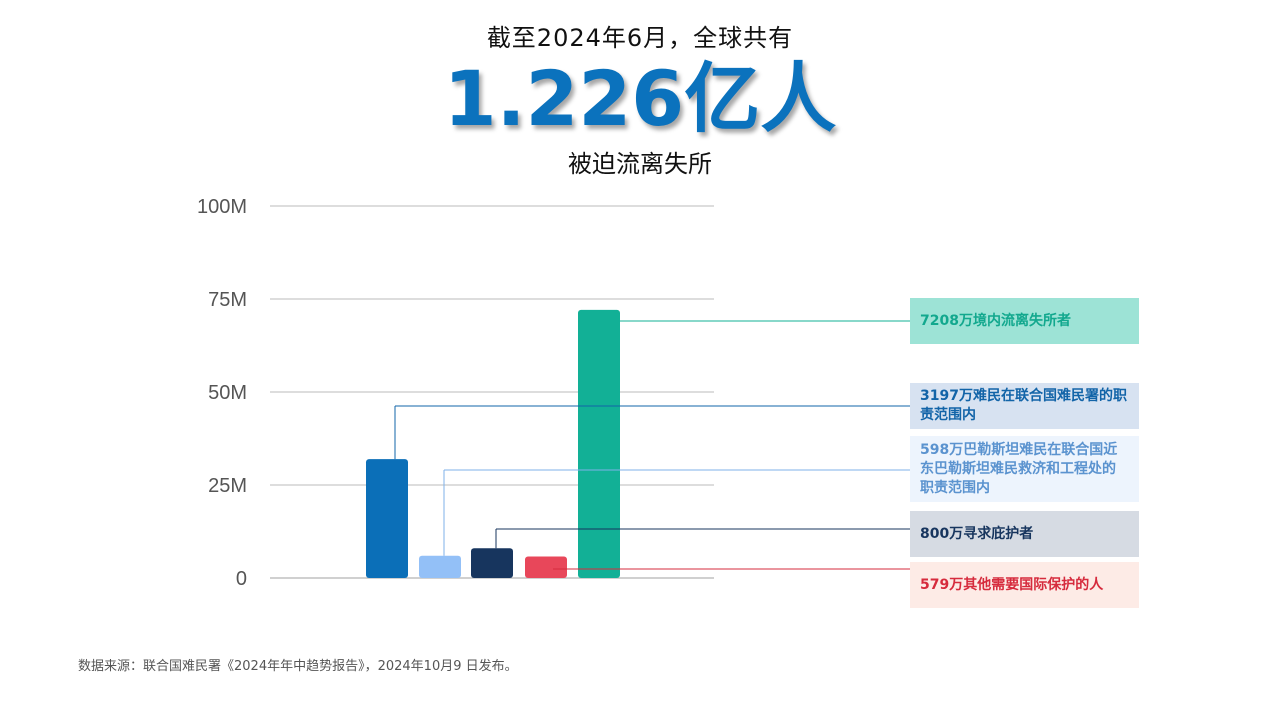 This screenshot has width=1280, height=720. I want to click on y-tick-label: 50M, so click(227, 393).